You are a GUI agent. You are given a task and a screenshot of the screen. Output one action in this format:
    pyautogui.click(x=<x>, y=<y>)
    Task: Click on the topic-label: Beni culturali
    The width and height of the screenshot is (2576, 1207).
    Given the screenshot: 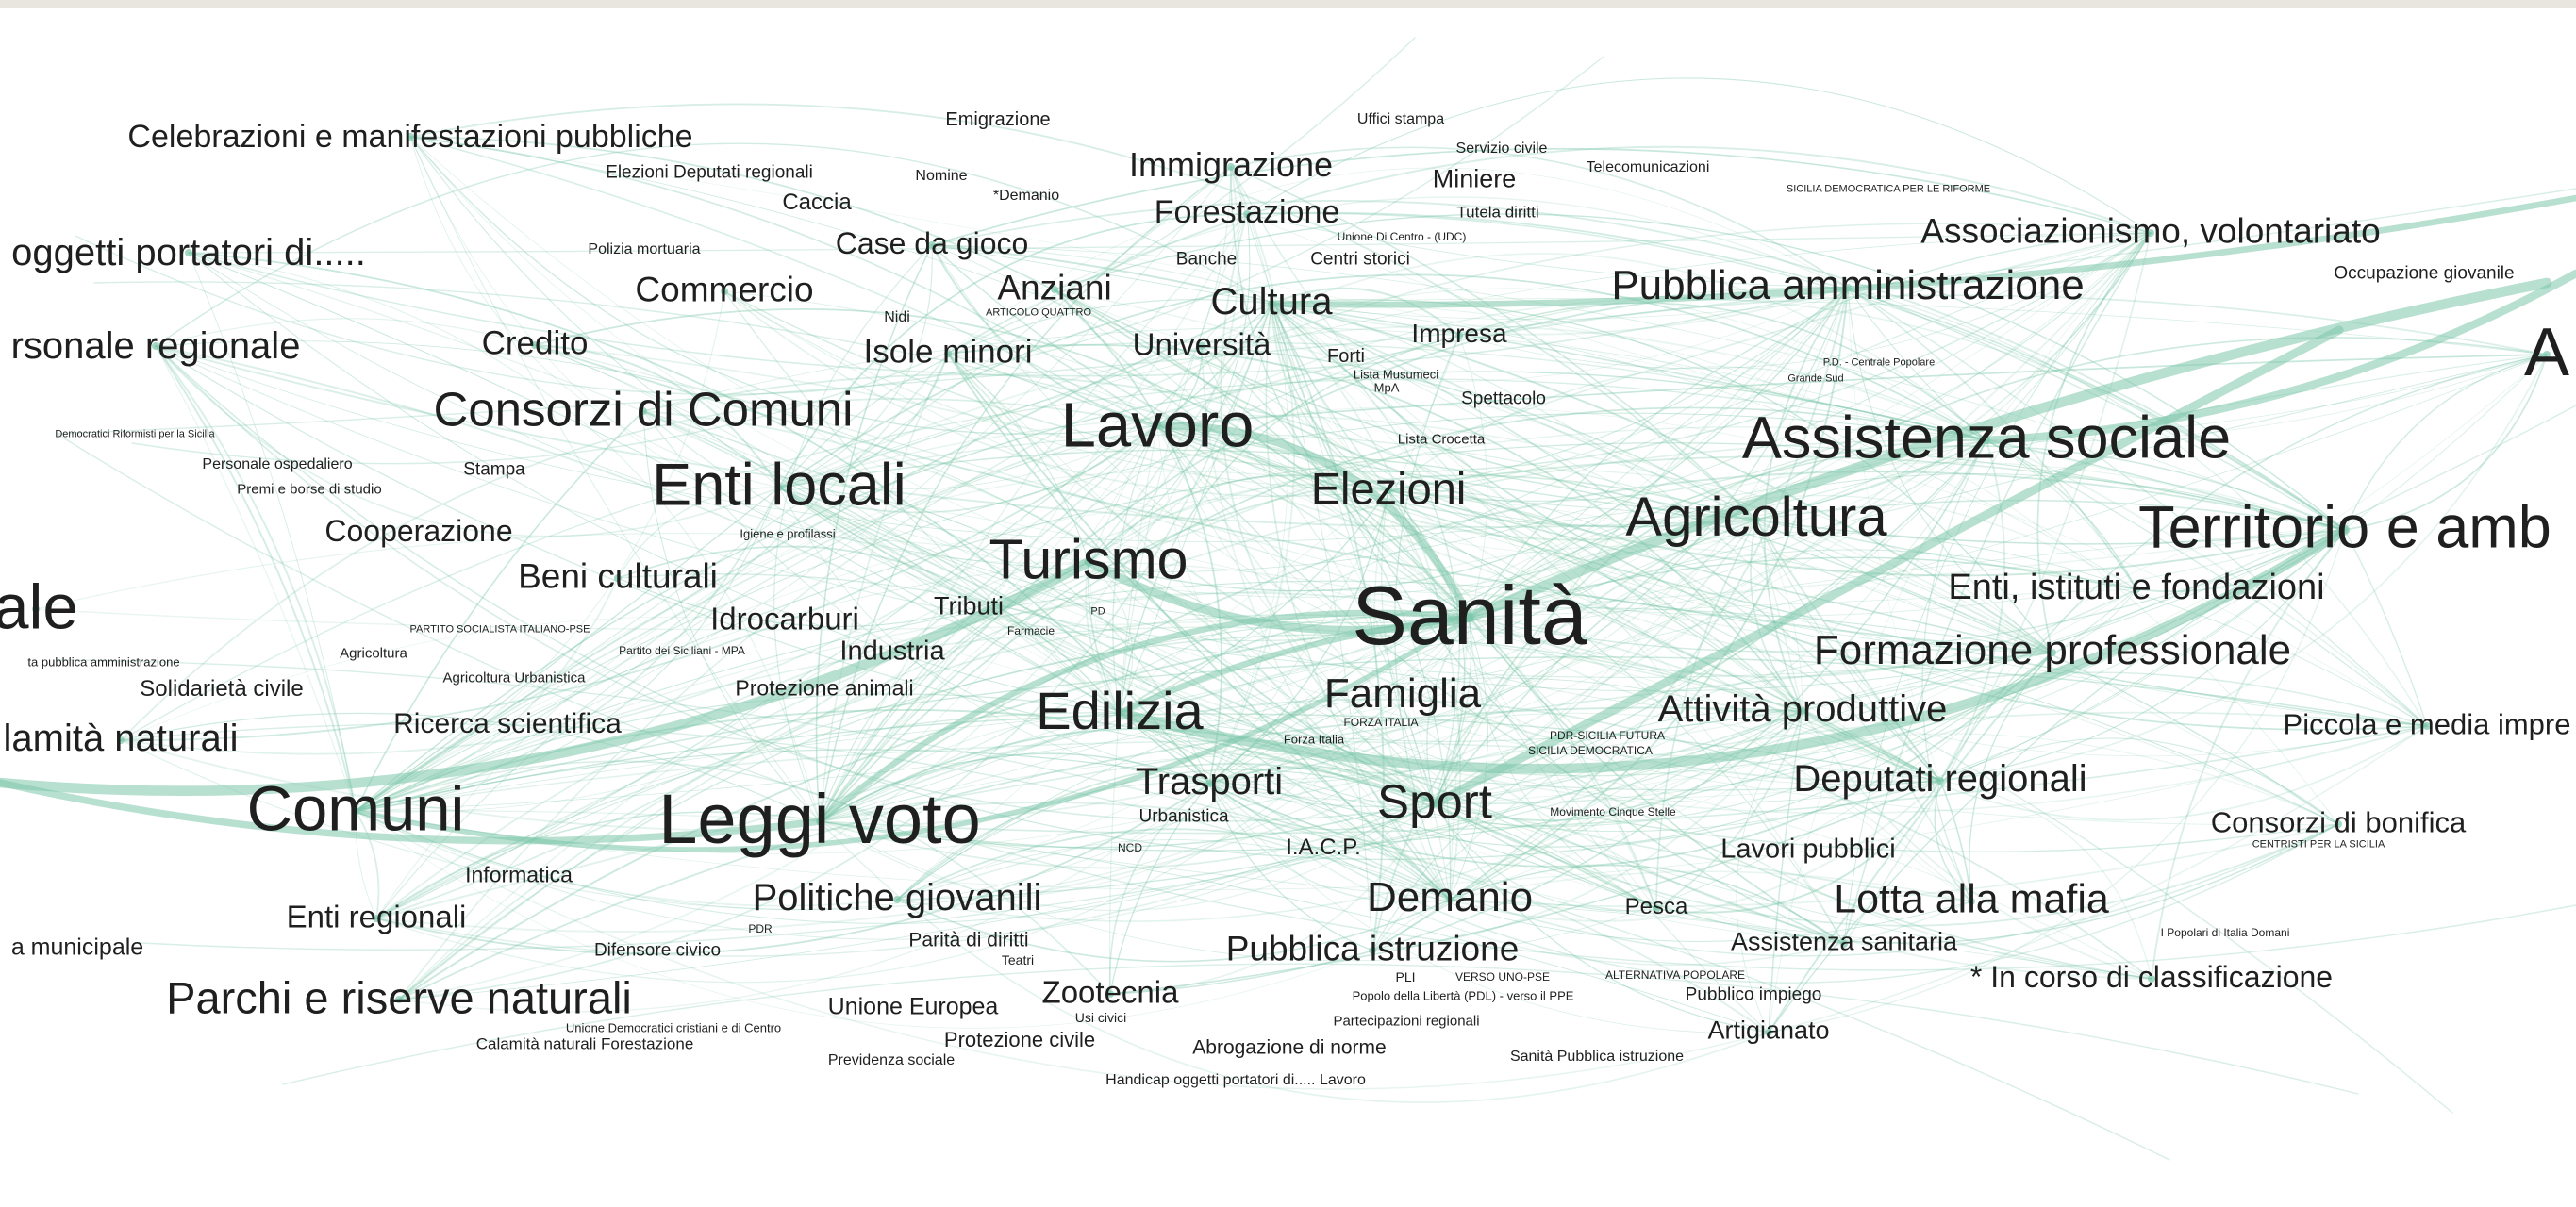 What is the action you would take?
    pyautogui.click(x=618, y=576)
    